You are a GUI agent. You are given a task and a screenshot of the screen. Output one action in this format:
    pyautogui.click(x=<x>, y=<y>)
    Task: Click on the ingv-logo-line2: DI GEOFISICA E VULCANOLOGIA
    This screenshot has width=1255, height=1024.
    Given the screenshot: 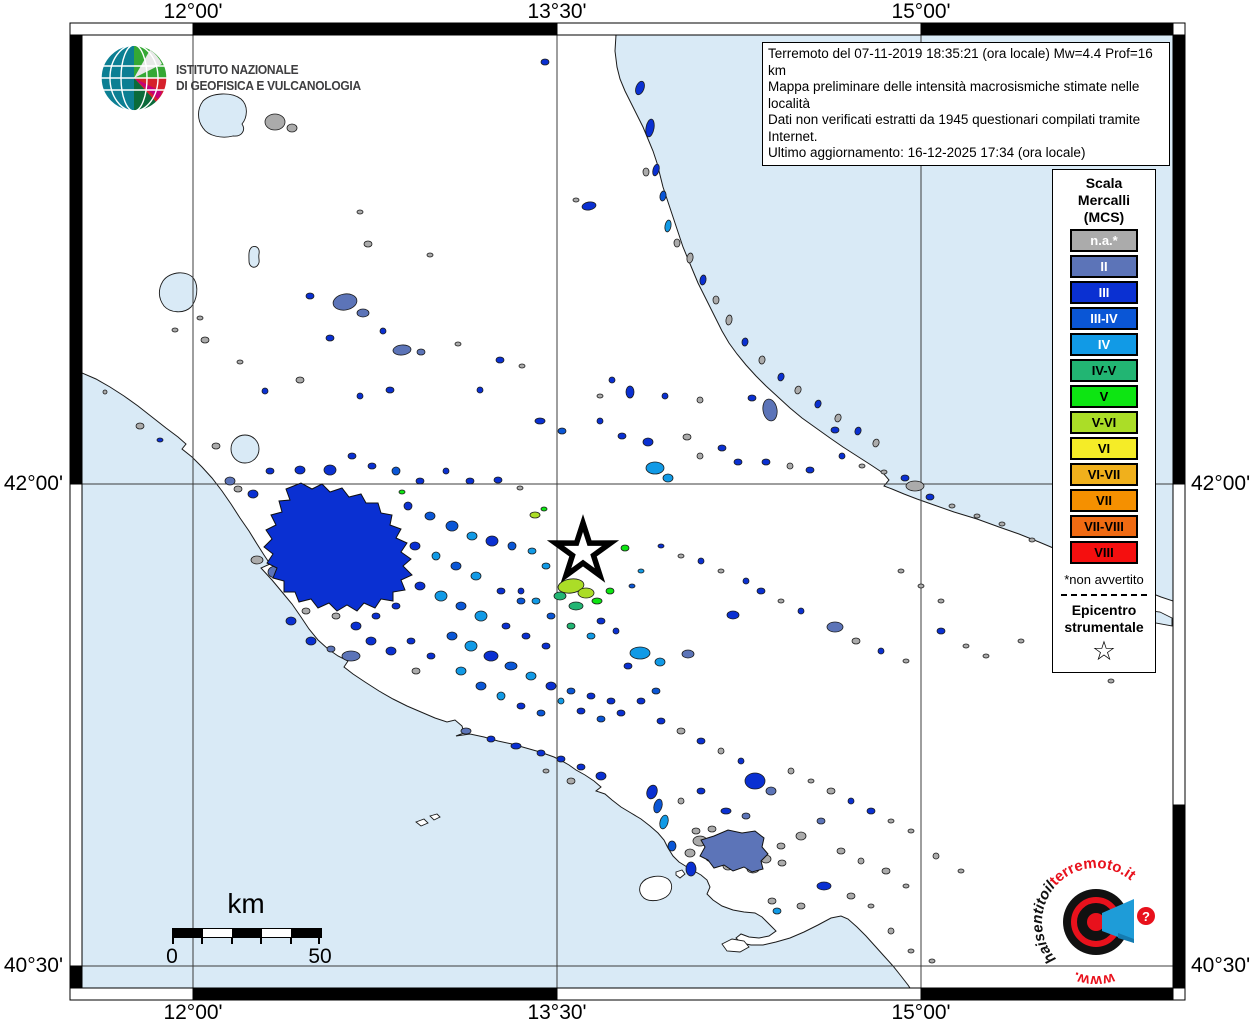 What is the action you would take?
    pyautogui.click(x=268, y=85)
    